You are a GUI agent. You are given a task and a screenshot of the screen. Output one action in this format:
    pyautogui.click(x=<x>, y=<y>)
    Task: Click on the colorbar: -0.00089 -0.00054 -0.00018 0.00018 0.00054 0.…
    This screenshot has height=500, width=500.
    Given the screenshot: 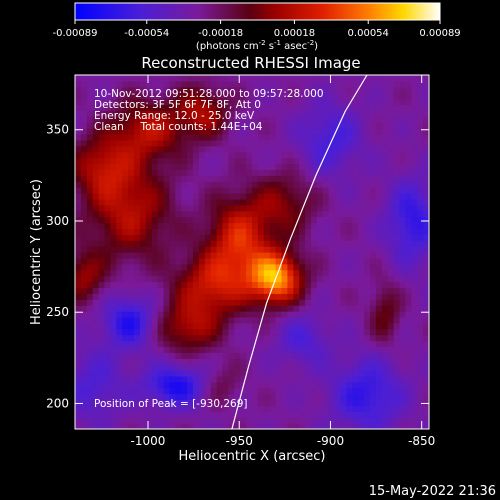 What is the action you would take?
    pyautogui.click(x=257, y=27)
    